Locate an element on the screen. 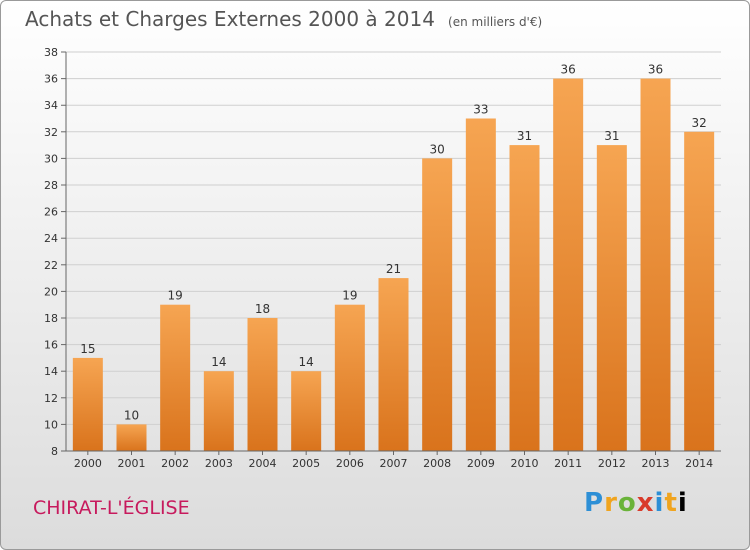  x-tick-label: 2012 is located at coordinates (612, 463).